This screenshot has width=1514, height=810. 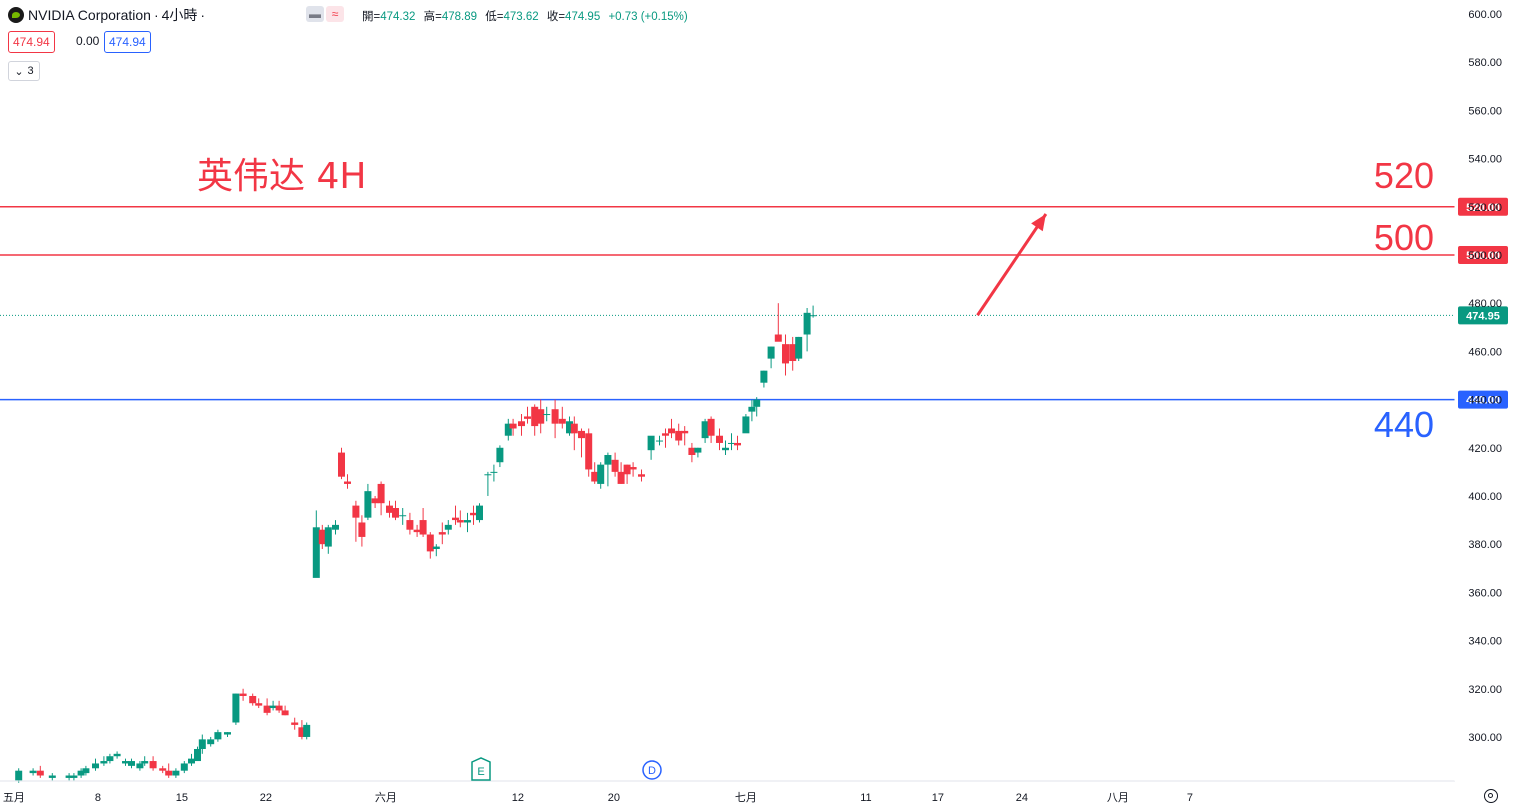 What do you see at coordinates (281, 176) in the screenshot?
I see `chart-title-annotation: 英伟达 4H` at bounding box center [281, 176].